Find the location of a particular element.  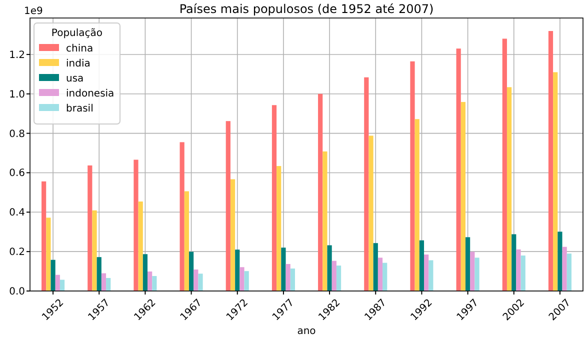

y-tick-label: 0.2 is located at coordinates (17, 252).